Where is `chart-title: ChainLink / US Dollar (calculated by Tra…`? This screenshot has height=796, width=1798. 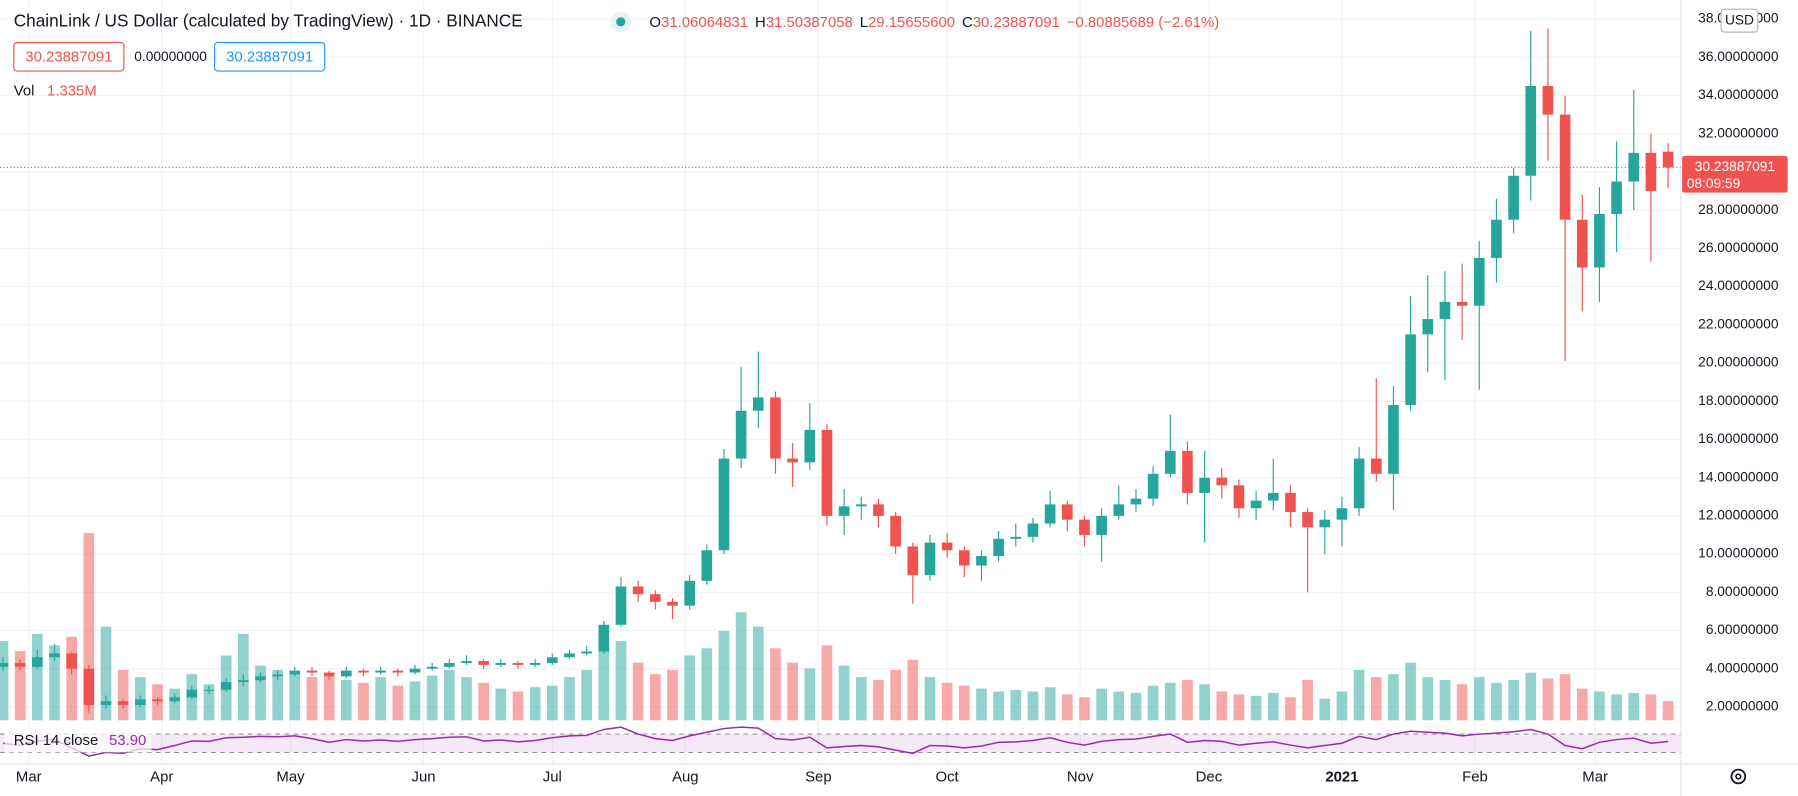
chart-title: ChainLink / US Dollar (calculated by Tra… is located at coordinates (268, 20).